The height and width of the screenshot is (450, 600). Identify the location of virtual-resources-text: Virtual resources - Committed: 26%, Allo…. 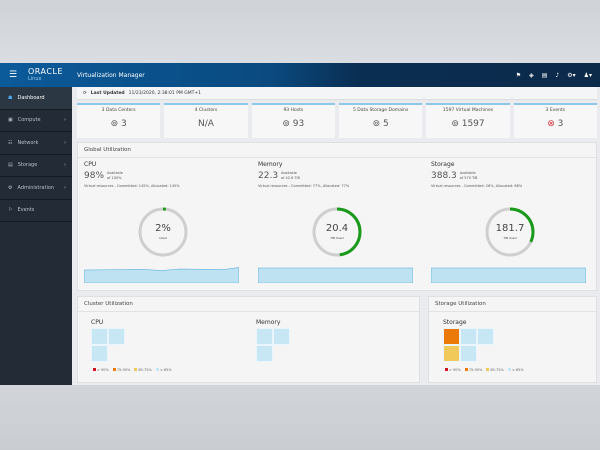
(477, 186).